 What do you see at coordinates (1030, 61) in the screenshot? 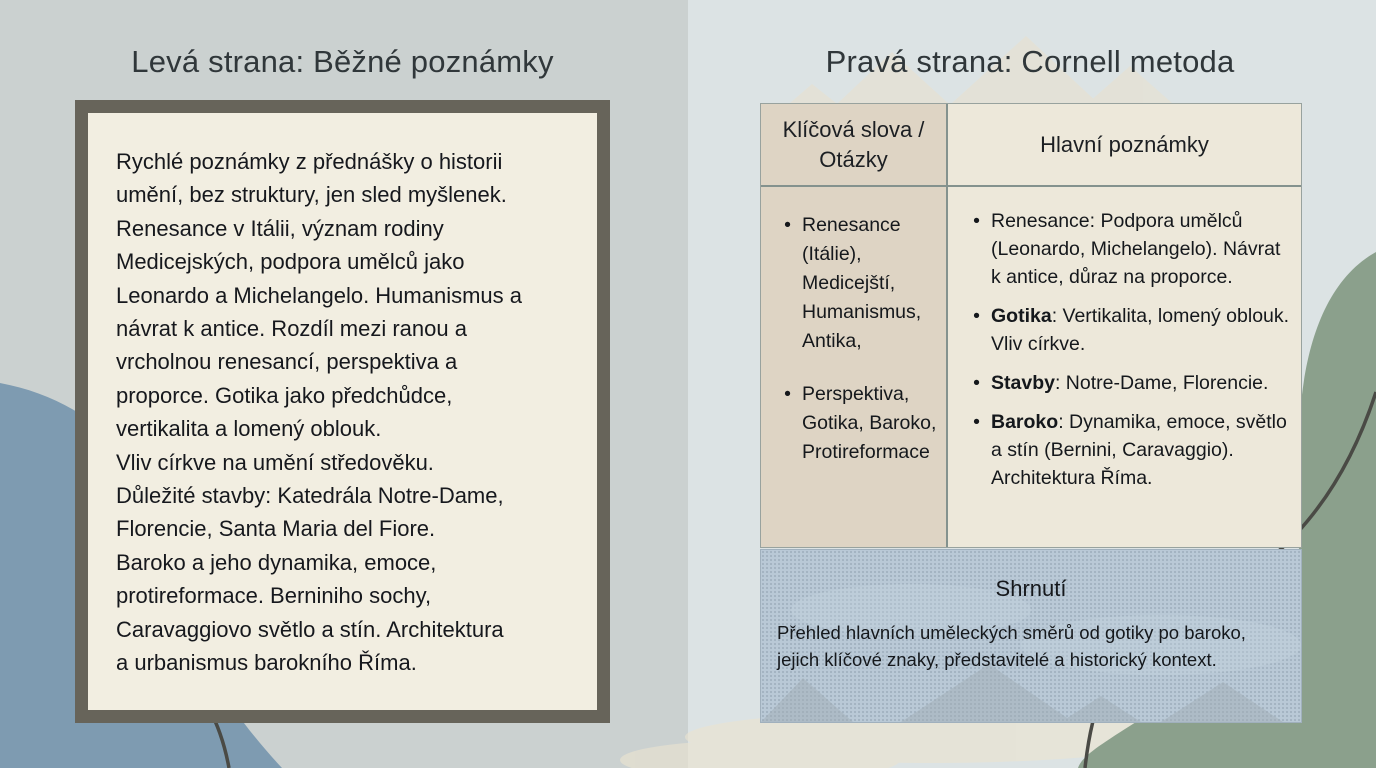
I see `right-panel-title: Pravá strana: Cornell metoda` at bounding box center [1030, 61].